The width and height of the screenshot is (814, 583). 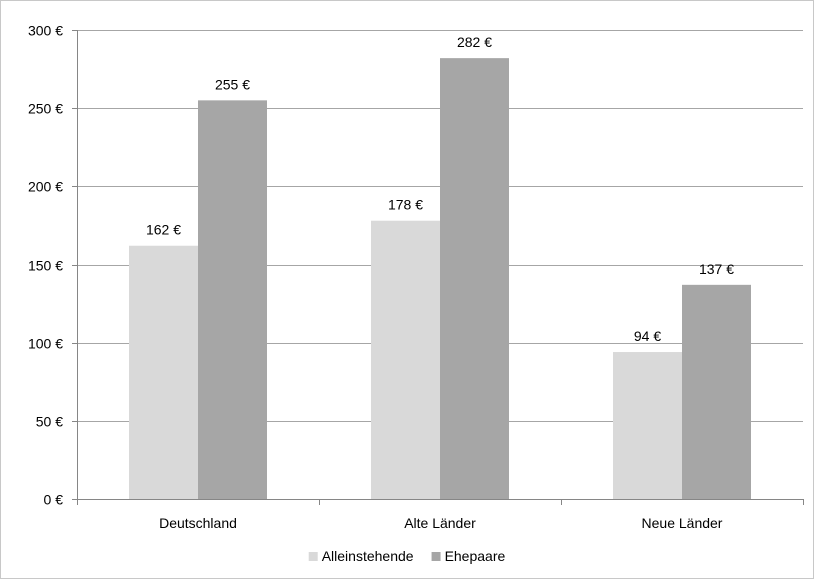 I want to click on y-tick-label: 200 €, so click(x=45, y=187).